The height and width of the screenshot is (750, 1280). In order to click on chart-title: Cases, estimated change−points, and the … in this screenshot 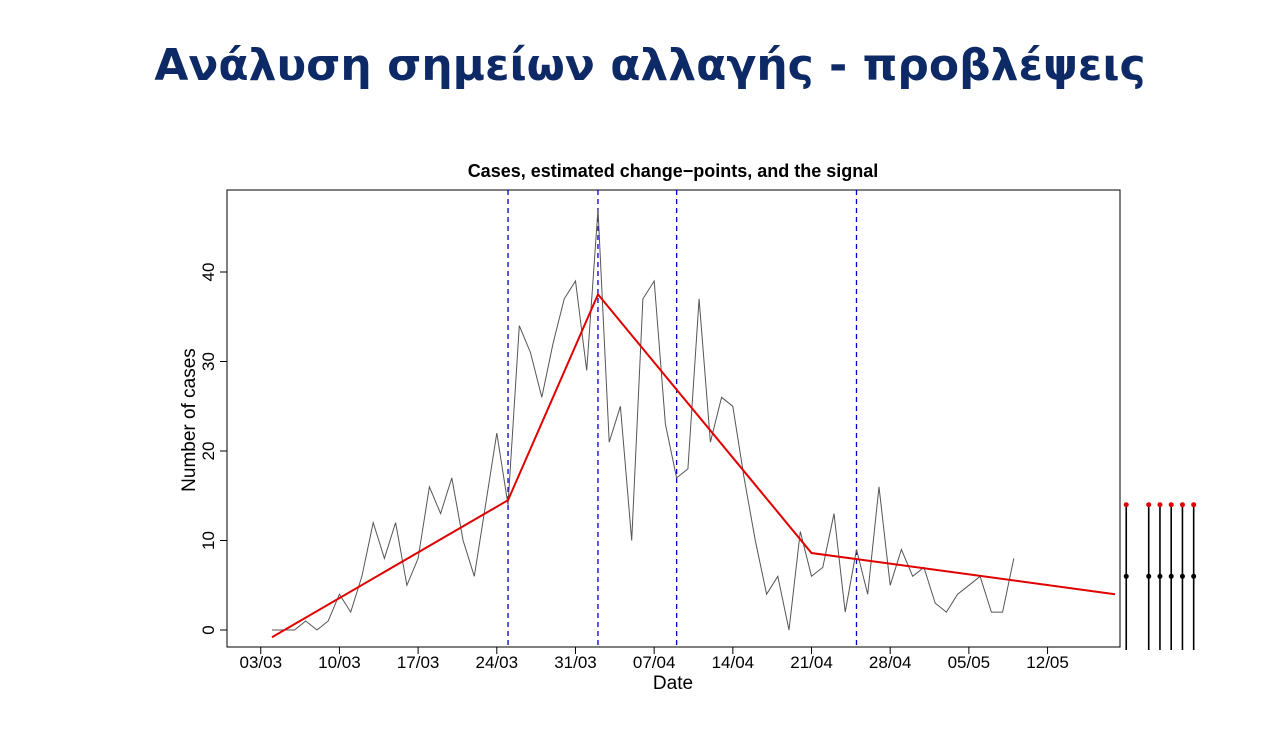, I will do `click(673, 171)`.